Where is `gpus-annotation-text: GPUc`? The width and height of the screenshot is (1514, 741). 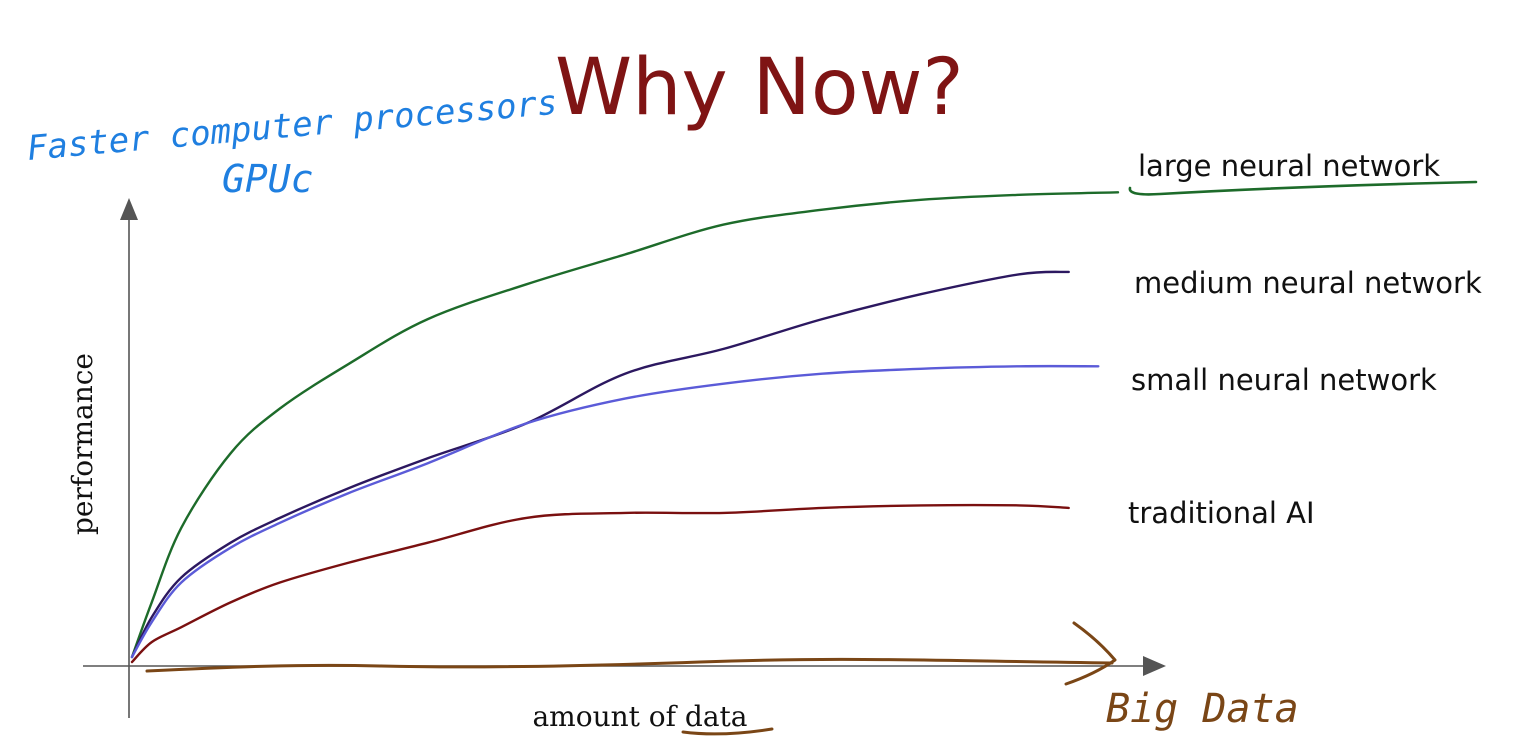
gpus-annotation-text: GPUc is located at coordinates (268, 179).